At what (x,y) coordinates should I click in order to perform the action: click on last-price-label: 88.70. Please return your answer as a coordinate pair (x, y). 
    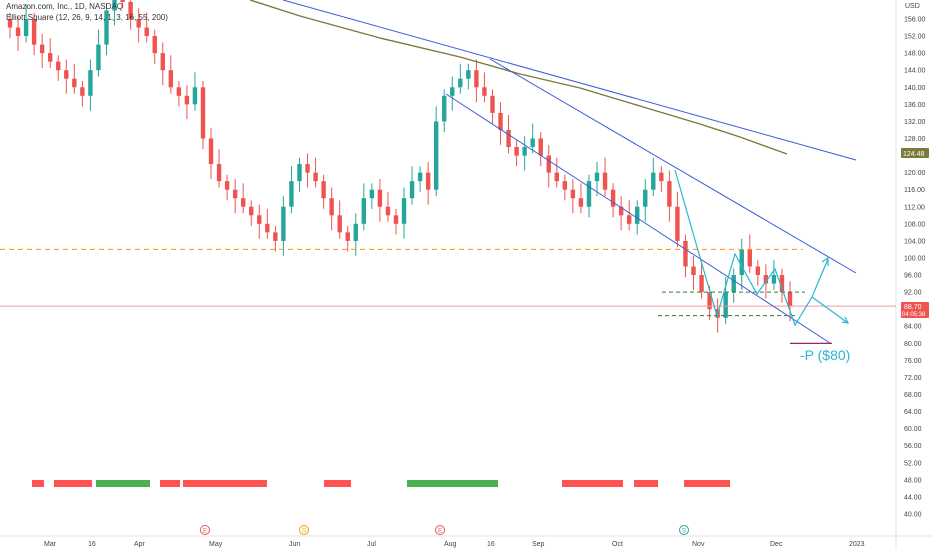
    Looking at the image, I should click on (913, 307).